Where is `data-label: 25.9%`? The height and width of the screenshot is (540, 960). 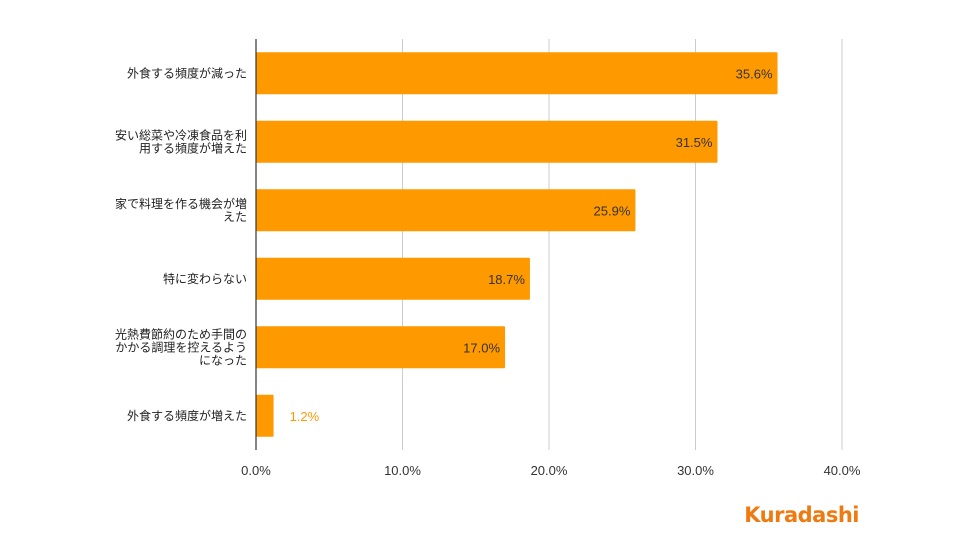 data-label: 25.9% is located at coordinates (612, 210).